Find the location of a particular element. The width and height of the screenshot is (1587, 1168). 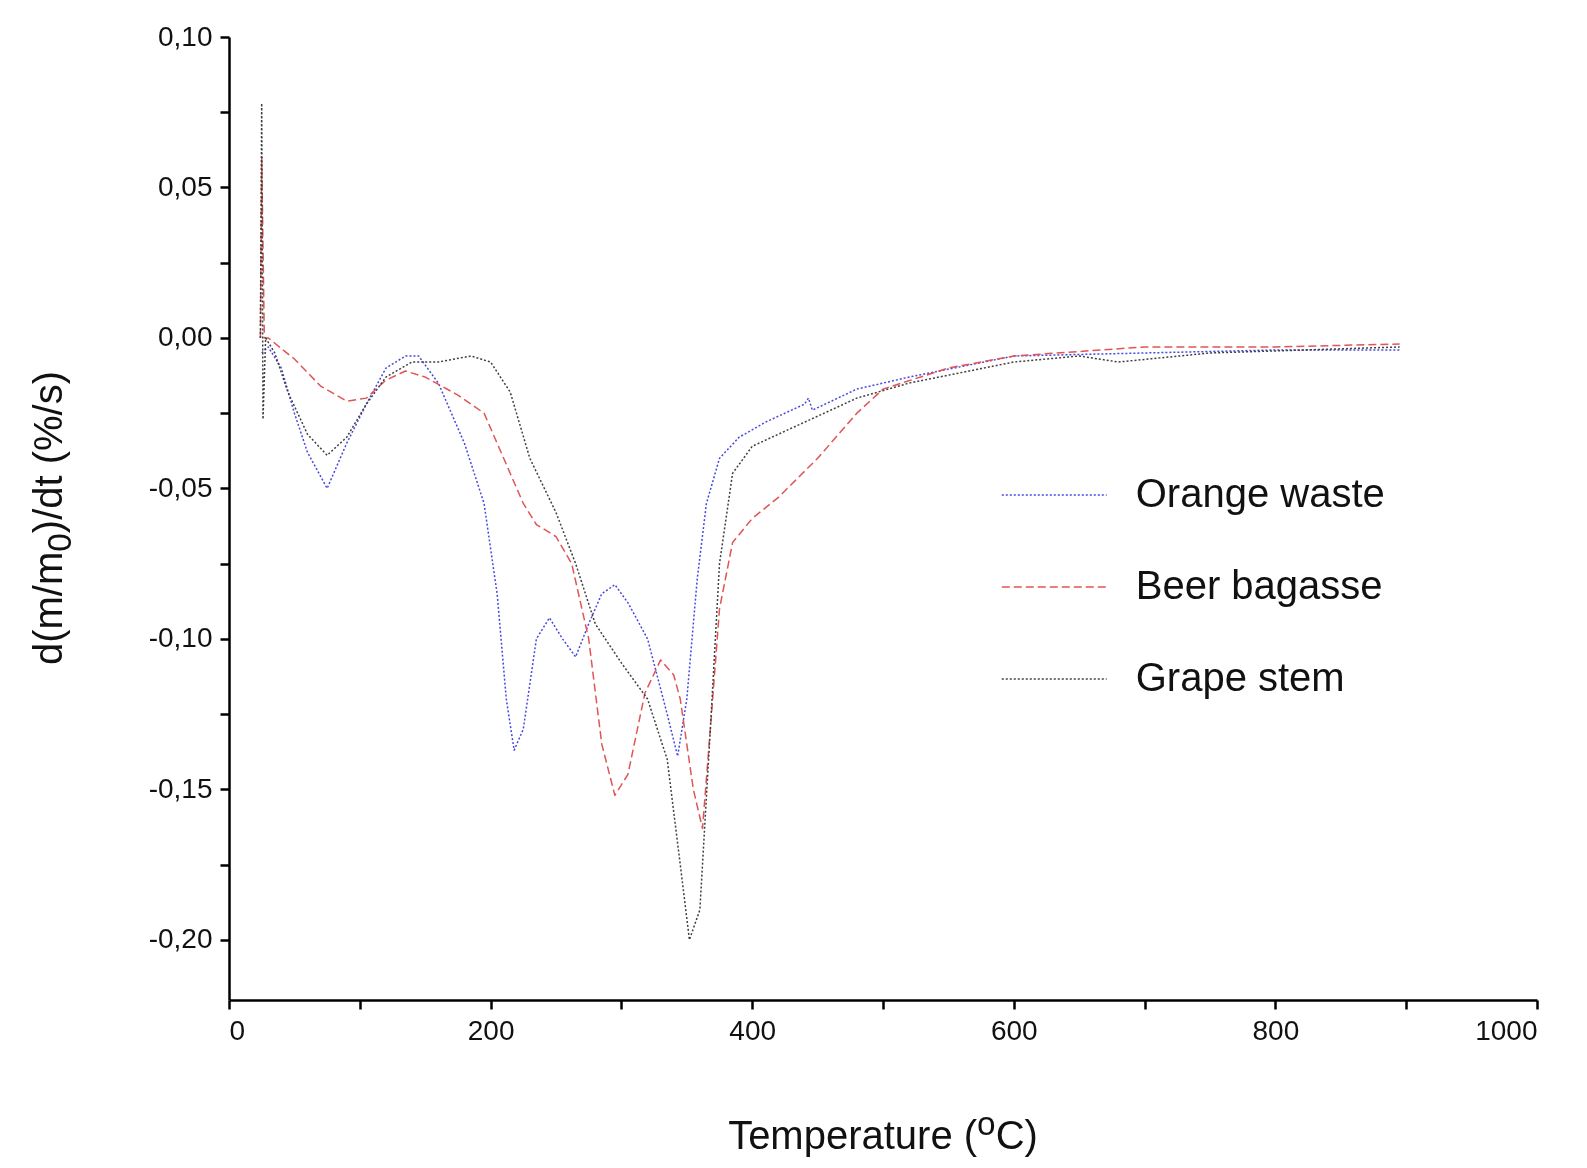

legend-label: Orange waste is located at coordinates (1260, 492).